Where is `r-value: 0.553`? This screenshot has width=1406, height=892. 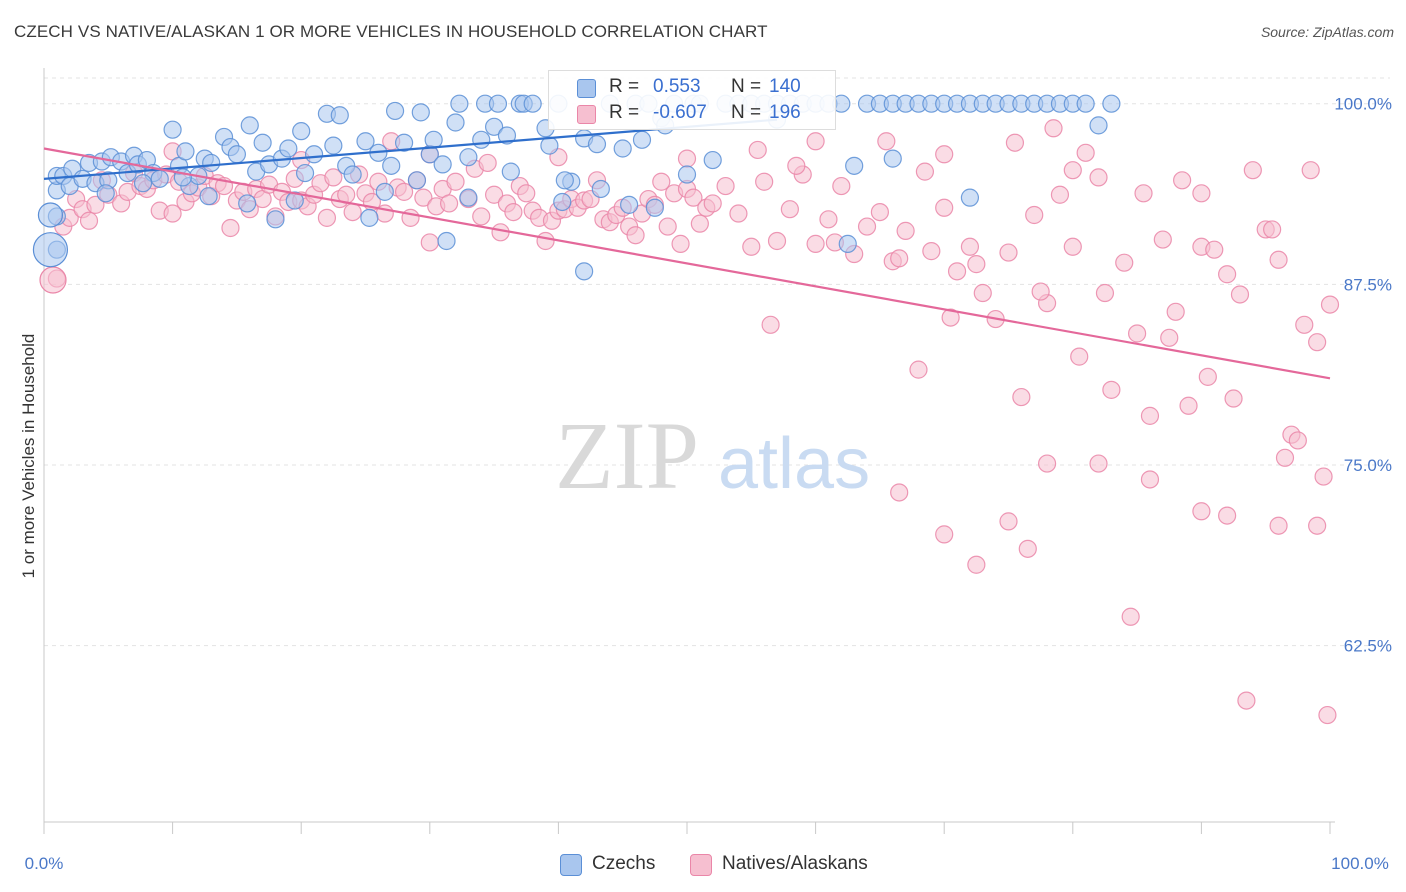 r-value: 0.553 is located at coordinates (677, 86).